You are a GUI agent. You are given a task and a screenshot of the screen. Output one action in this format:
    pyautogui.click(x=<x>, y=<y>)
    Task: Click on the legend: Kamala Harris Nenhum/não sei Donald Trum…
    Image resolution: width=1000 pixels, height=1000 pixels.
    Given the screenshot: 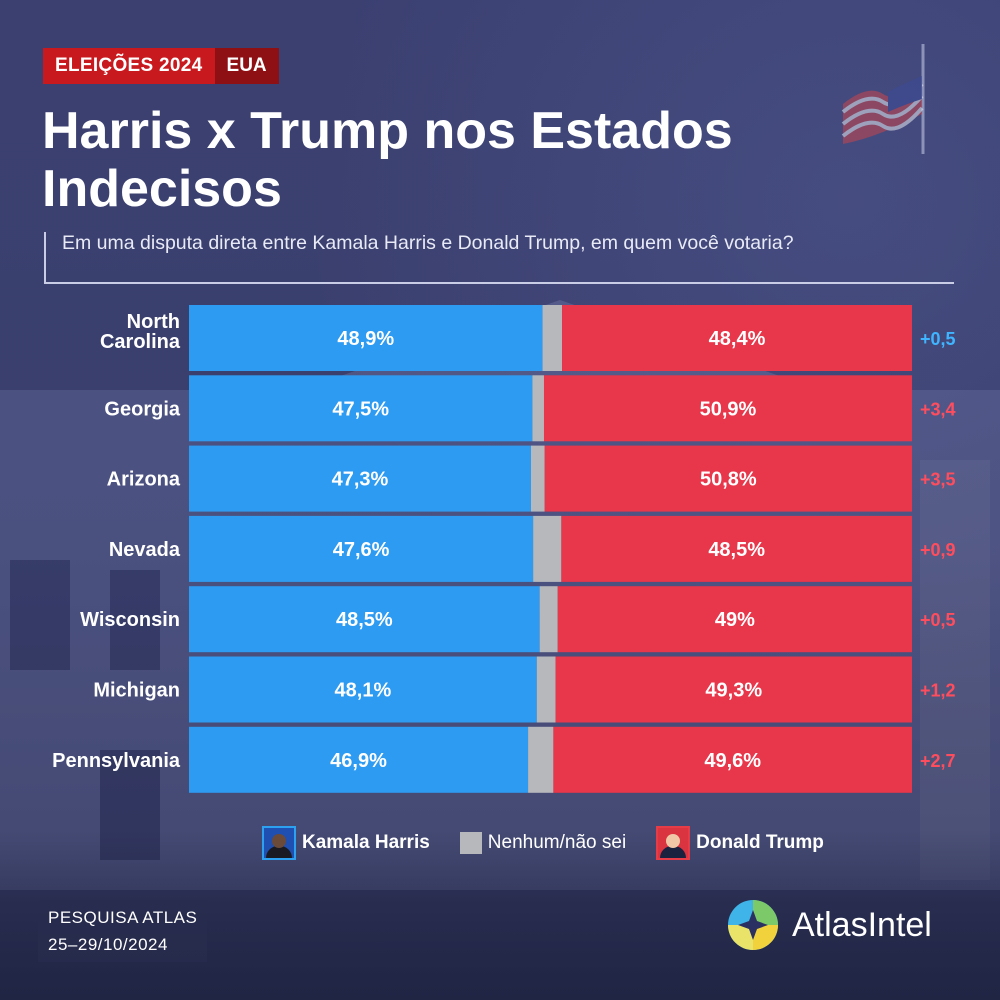 What is the action you would take?
    pyautogui.click(x=558, y=843)
    